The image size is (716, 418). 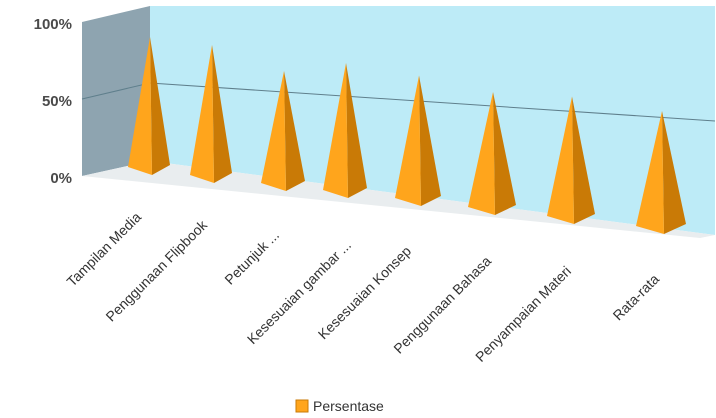 I want to click on category-label: Penyampaian Materi, so click(x=523, y=314).